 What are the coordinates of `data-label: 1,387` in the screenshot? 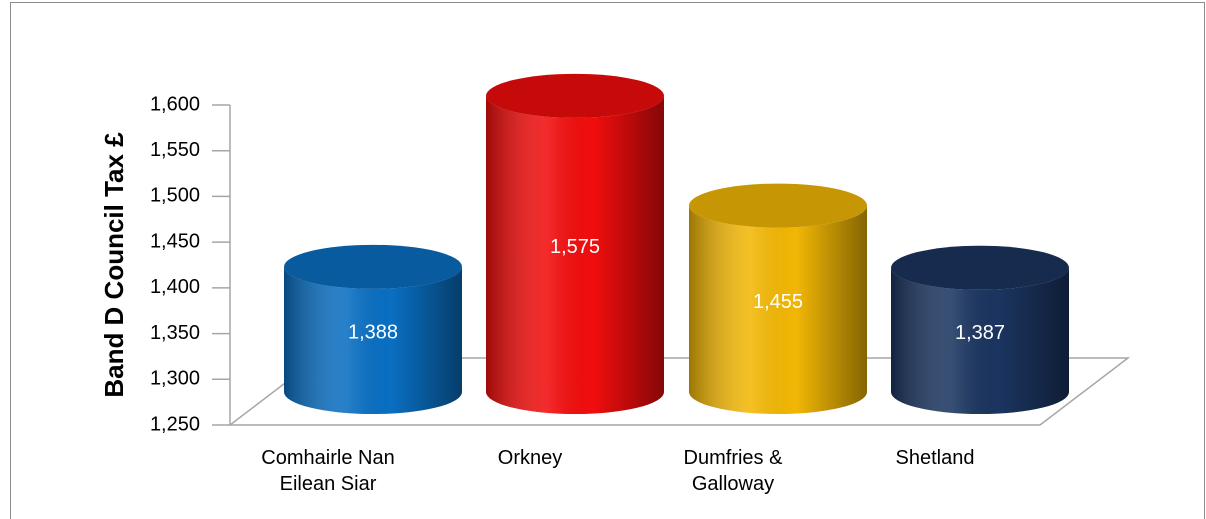 It's located at (980, 333).